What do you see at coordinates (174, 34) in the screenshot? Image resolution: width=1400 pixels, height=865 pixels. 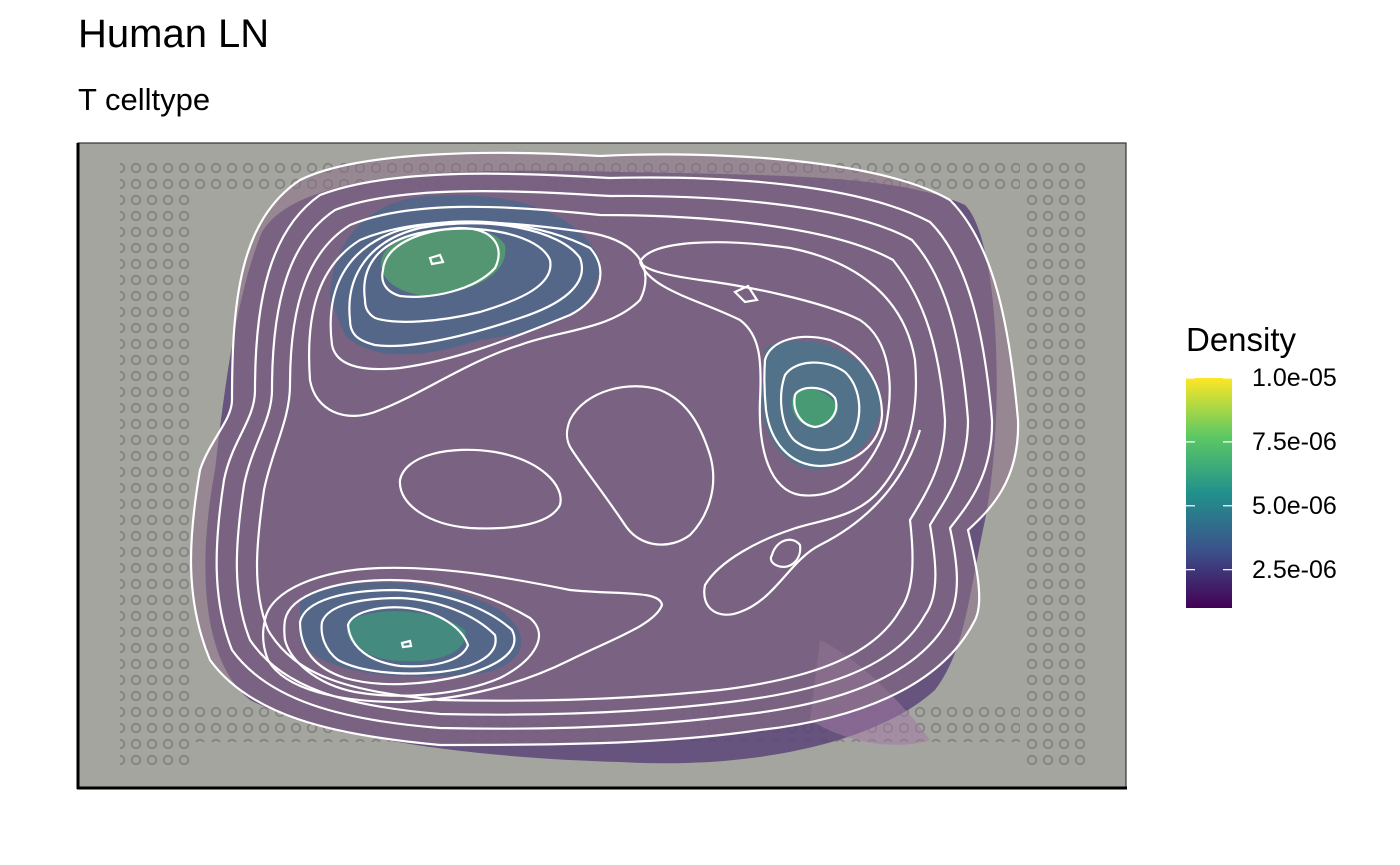 I see `chart-title: Human LN` at bounding box center [174, 34].